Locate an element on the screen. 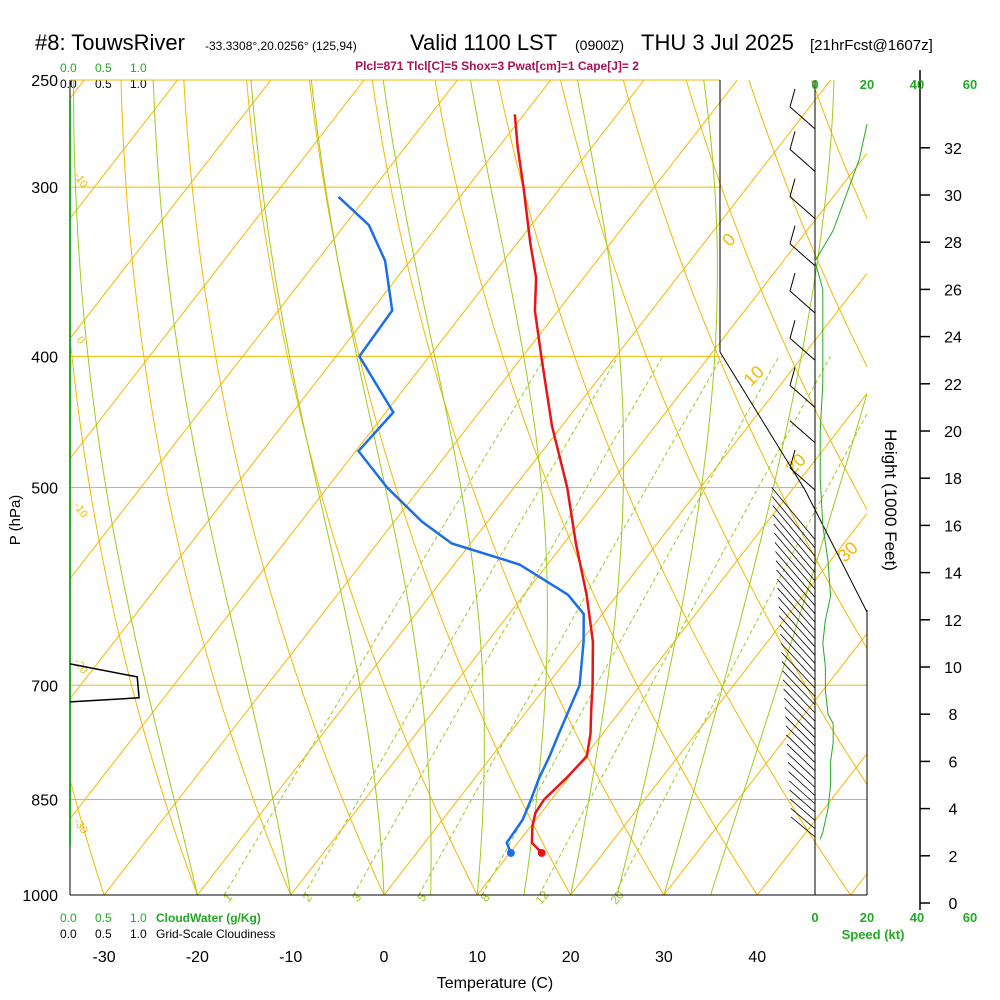  mixing-ratio-line is located at coordinates (740, 653).